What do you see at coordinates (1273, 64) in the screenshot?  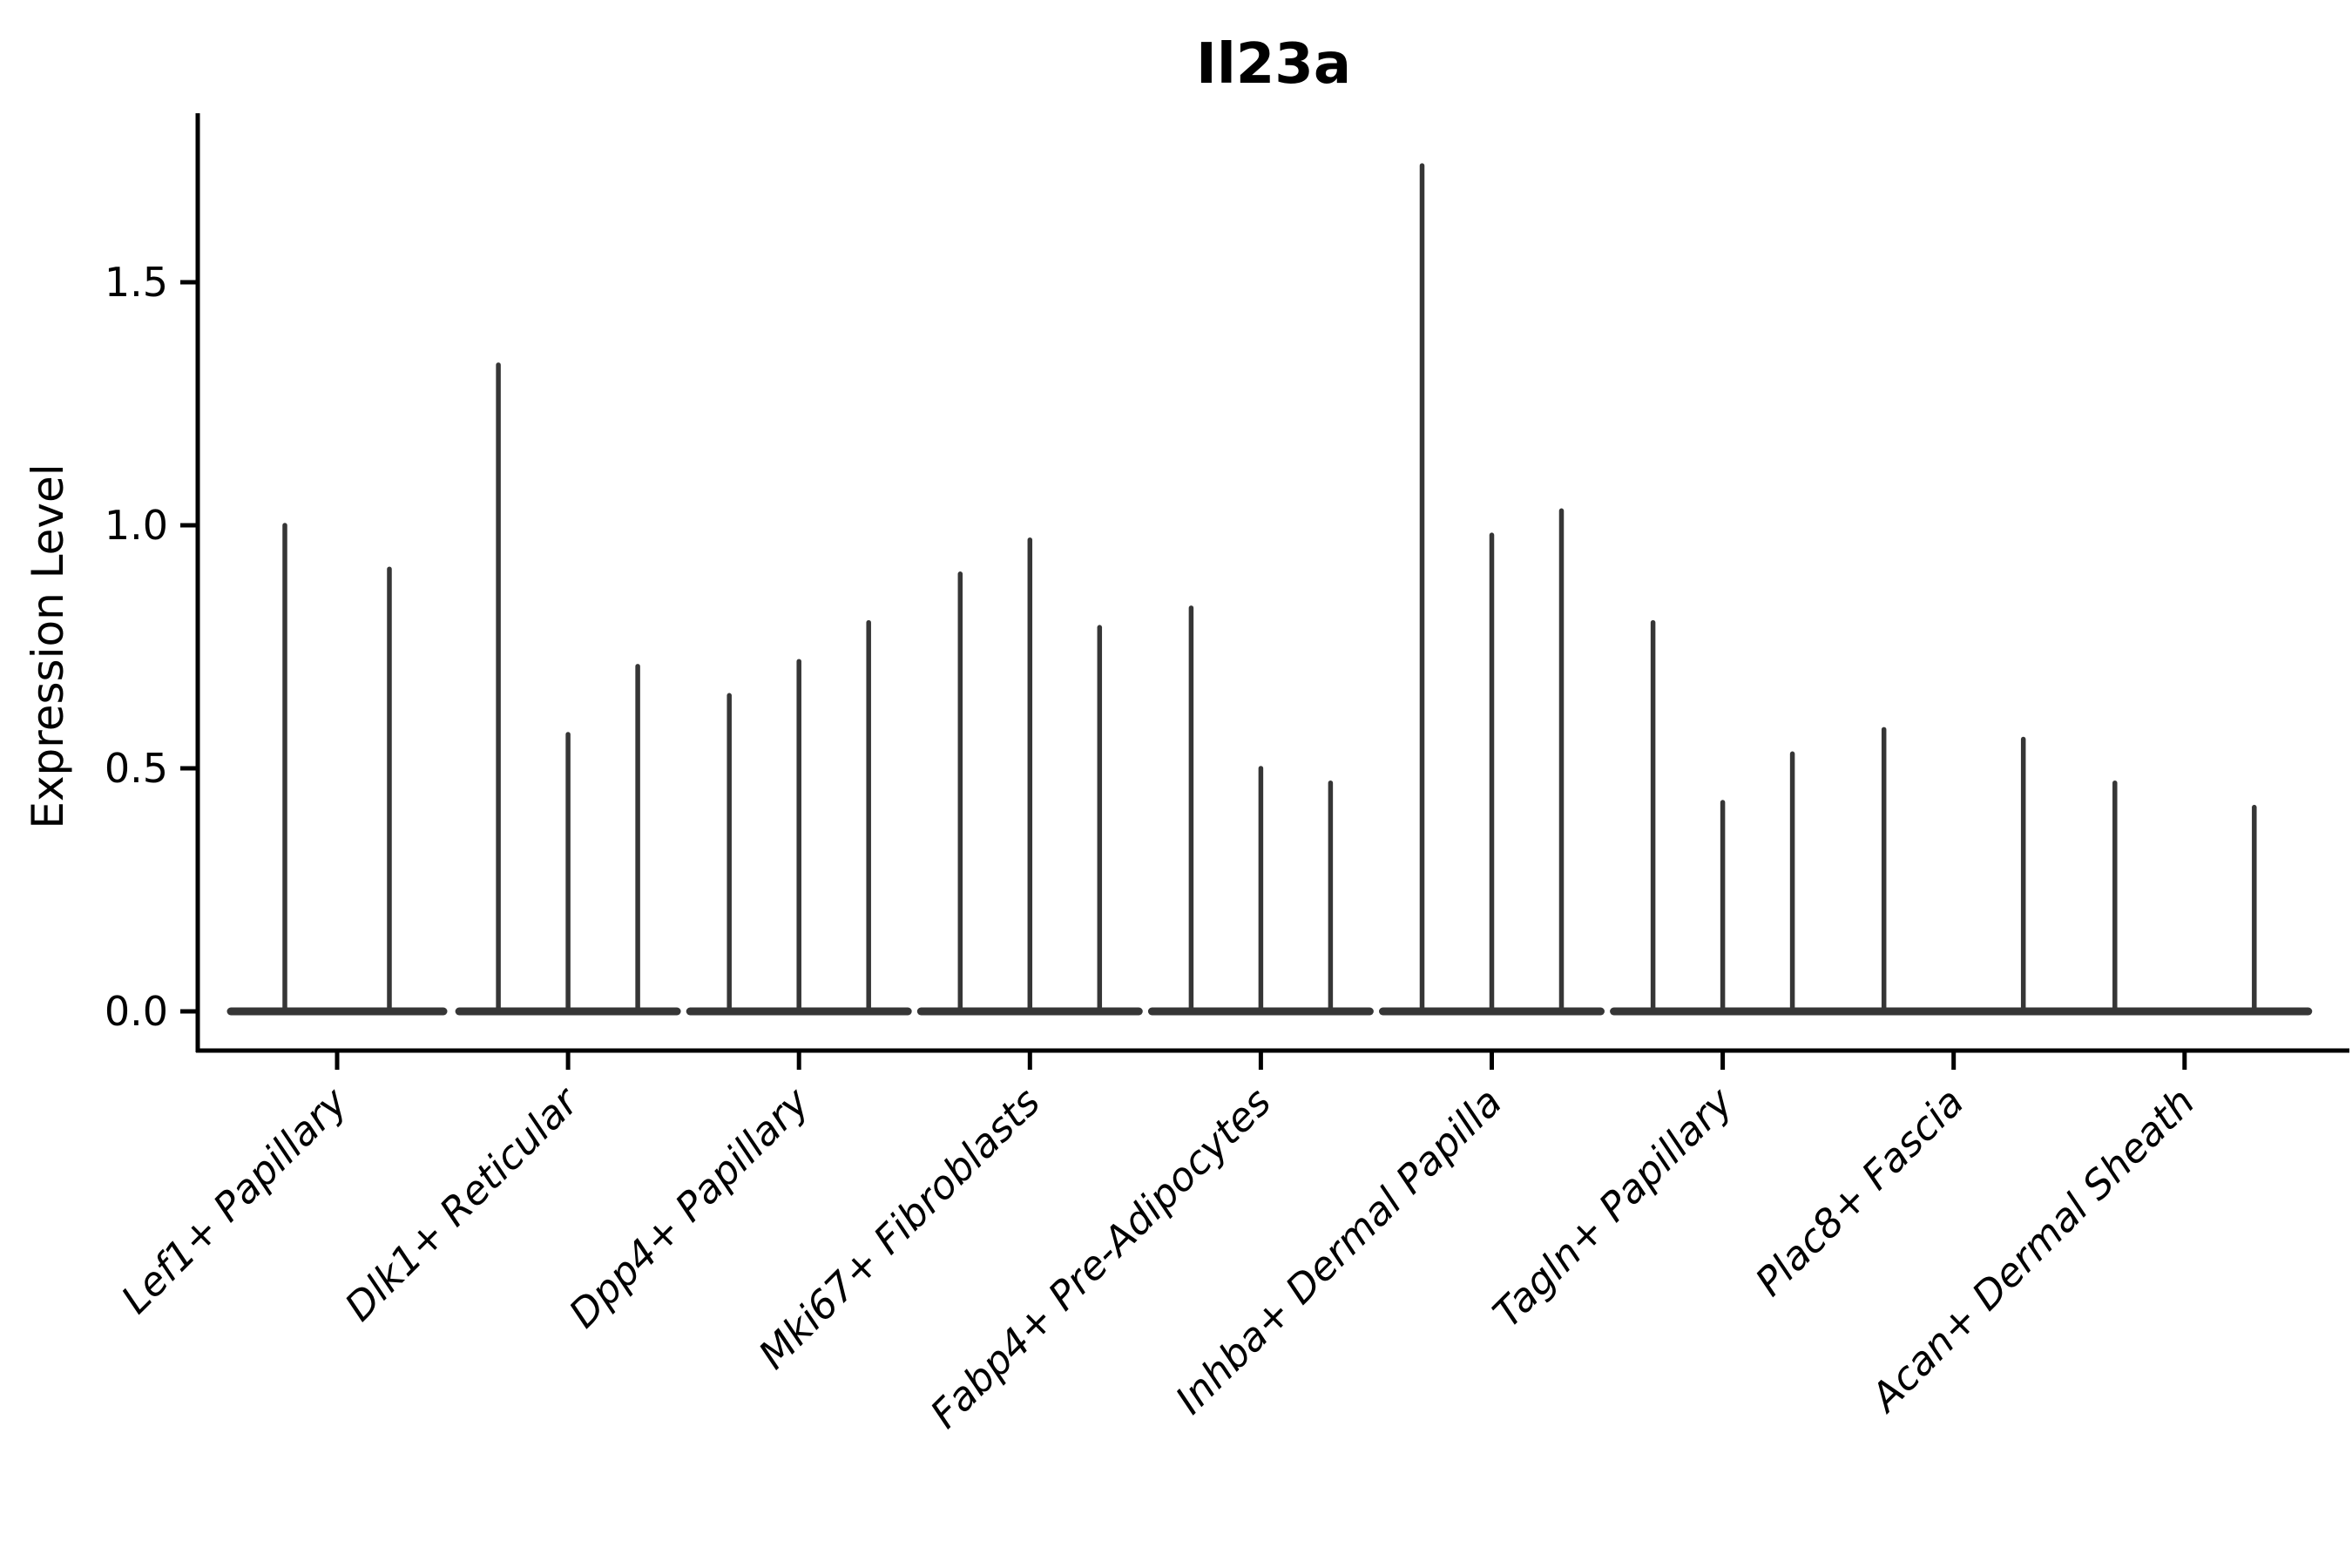 I see `chart-title: Il23a` at bounding box center [1273, 64].